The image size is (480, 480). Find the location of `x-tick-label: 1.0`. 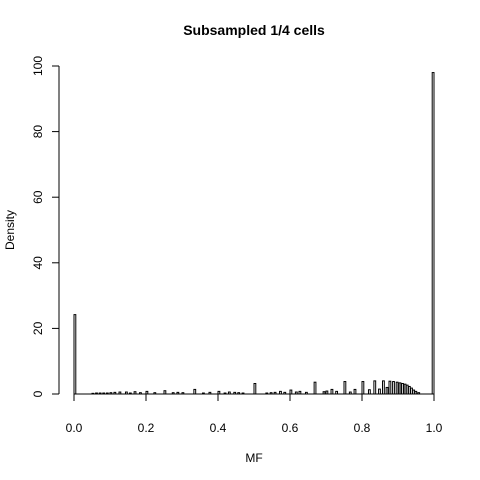

x-tick-label: 1.0 is located at coordinates (434, 428).